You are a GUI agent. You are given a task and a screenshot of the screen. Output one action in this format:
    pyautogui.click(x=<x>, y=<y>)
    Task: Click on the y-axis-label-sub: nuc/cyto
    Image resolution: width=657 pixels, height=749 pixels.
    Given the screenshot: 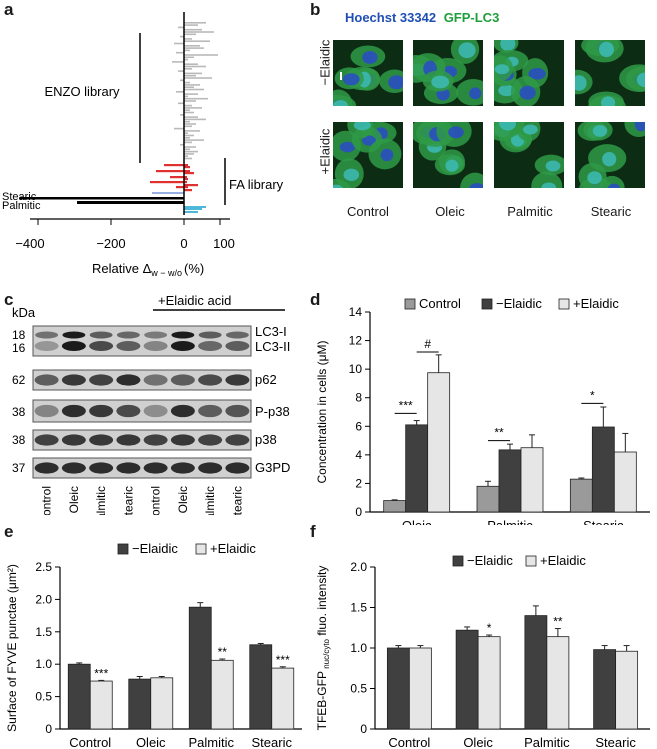 What is the action you would take?
    pyautogui.click(x=326, y=654)
    